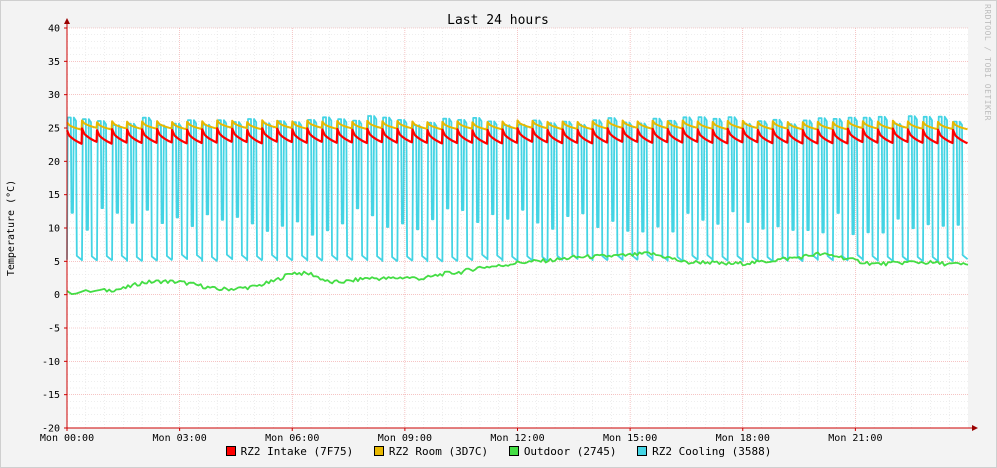  What do you see at coordinates (743, 438) in the screenshot?
I see `x-tick-label: Mon 18:00` at bounding box center [743, 438].